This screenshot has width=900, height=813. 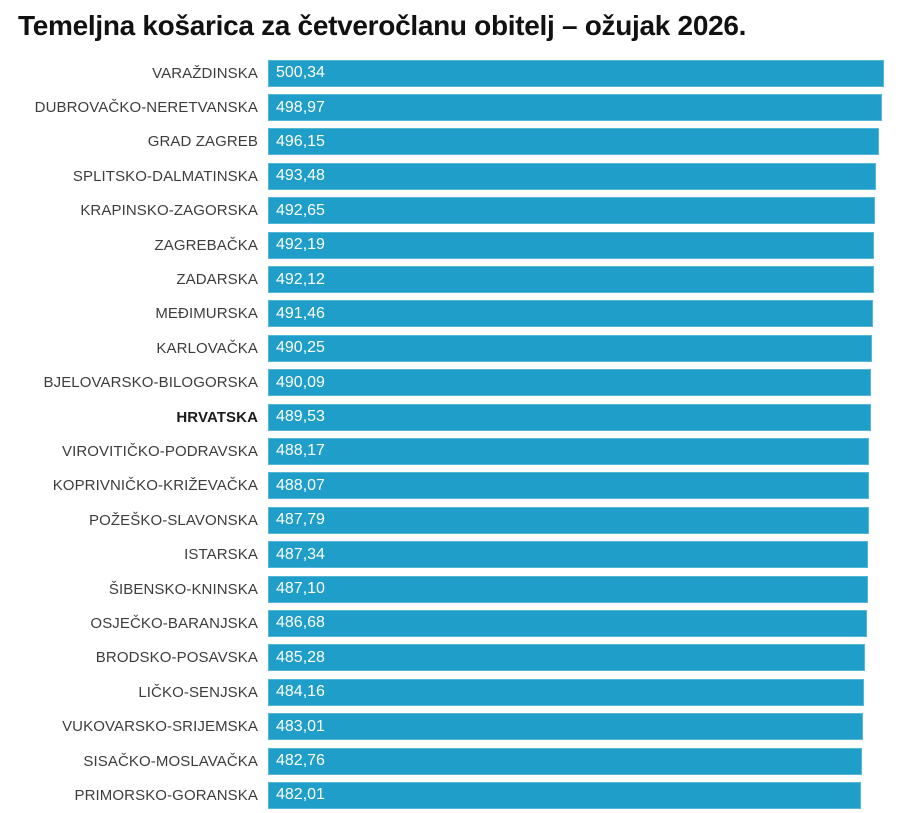 I want to click on category-label: SISAČKO-MOSLAVAČKA, so click(x=170, y=761).